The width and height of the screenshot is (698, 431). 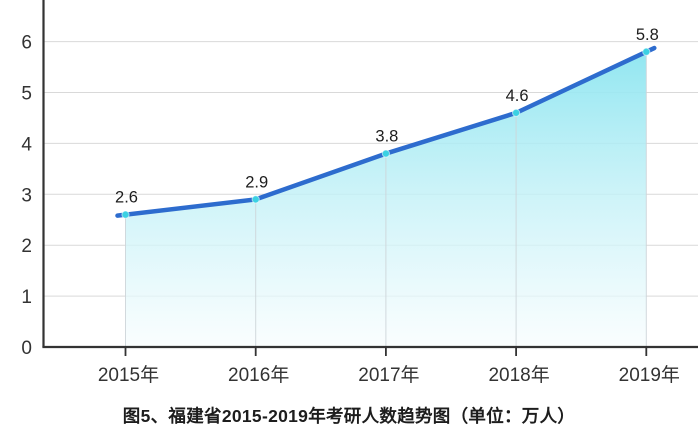 What do you see at coordinates (26, 348) in the screenshot?
I see `y-tick-label: 0` at bounding box center [26, 348].